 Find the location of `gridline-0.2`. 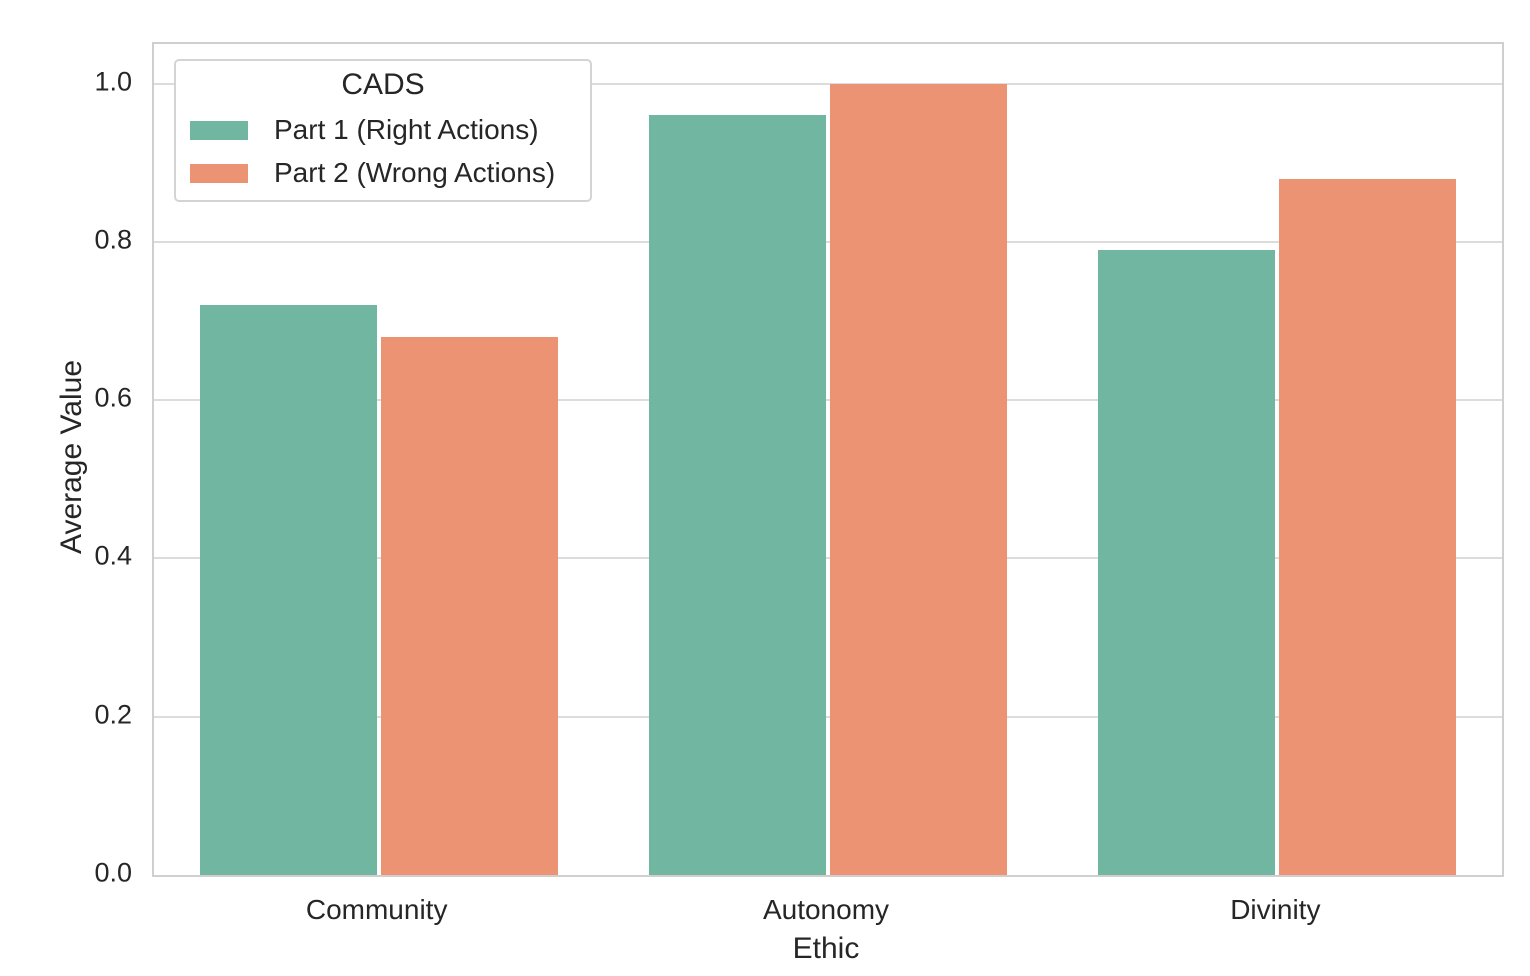

gridline-0.2 is located at coordinates (828, 716).